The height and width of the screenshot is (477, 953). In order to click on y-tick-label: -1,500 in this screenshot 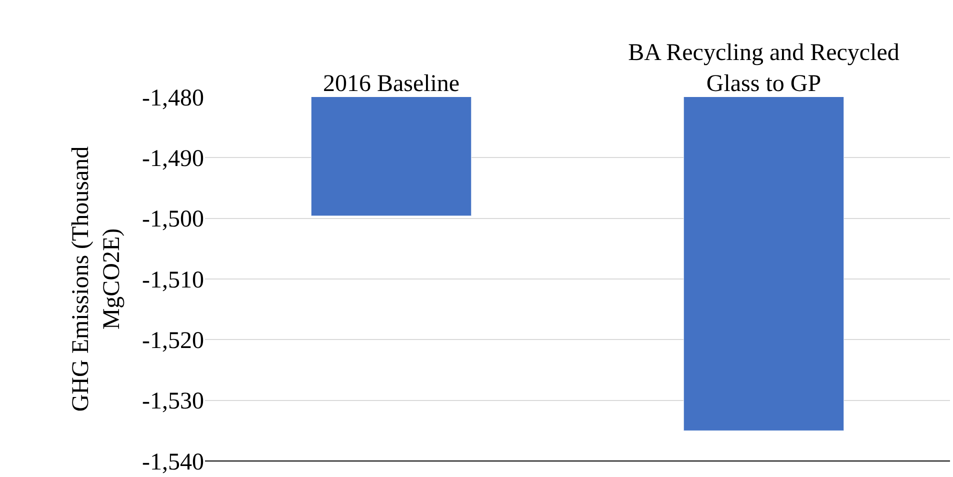, I will do `click(173, 219)`.